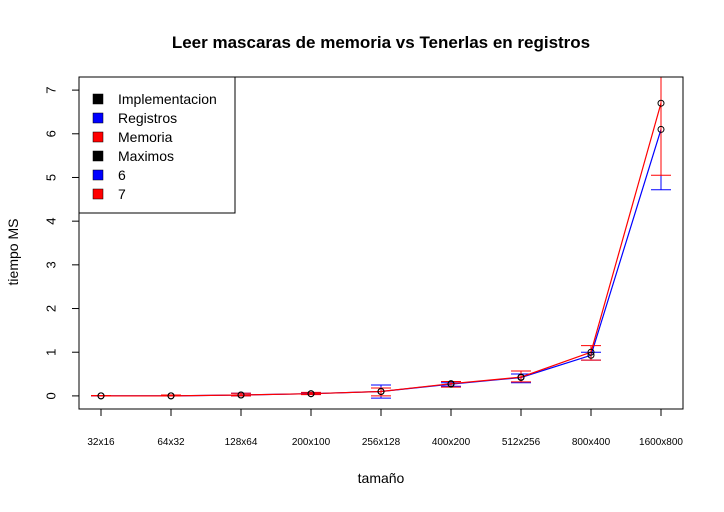  I want to click on y-tick-label: 2, so click(50, 308).